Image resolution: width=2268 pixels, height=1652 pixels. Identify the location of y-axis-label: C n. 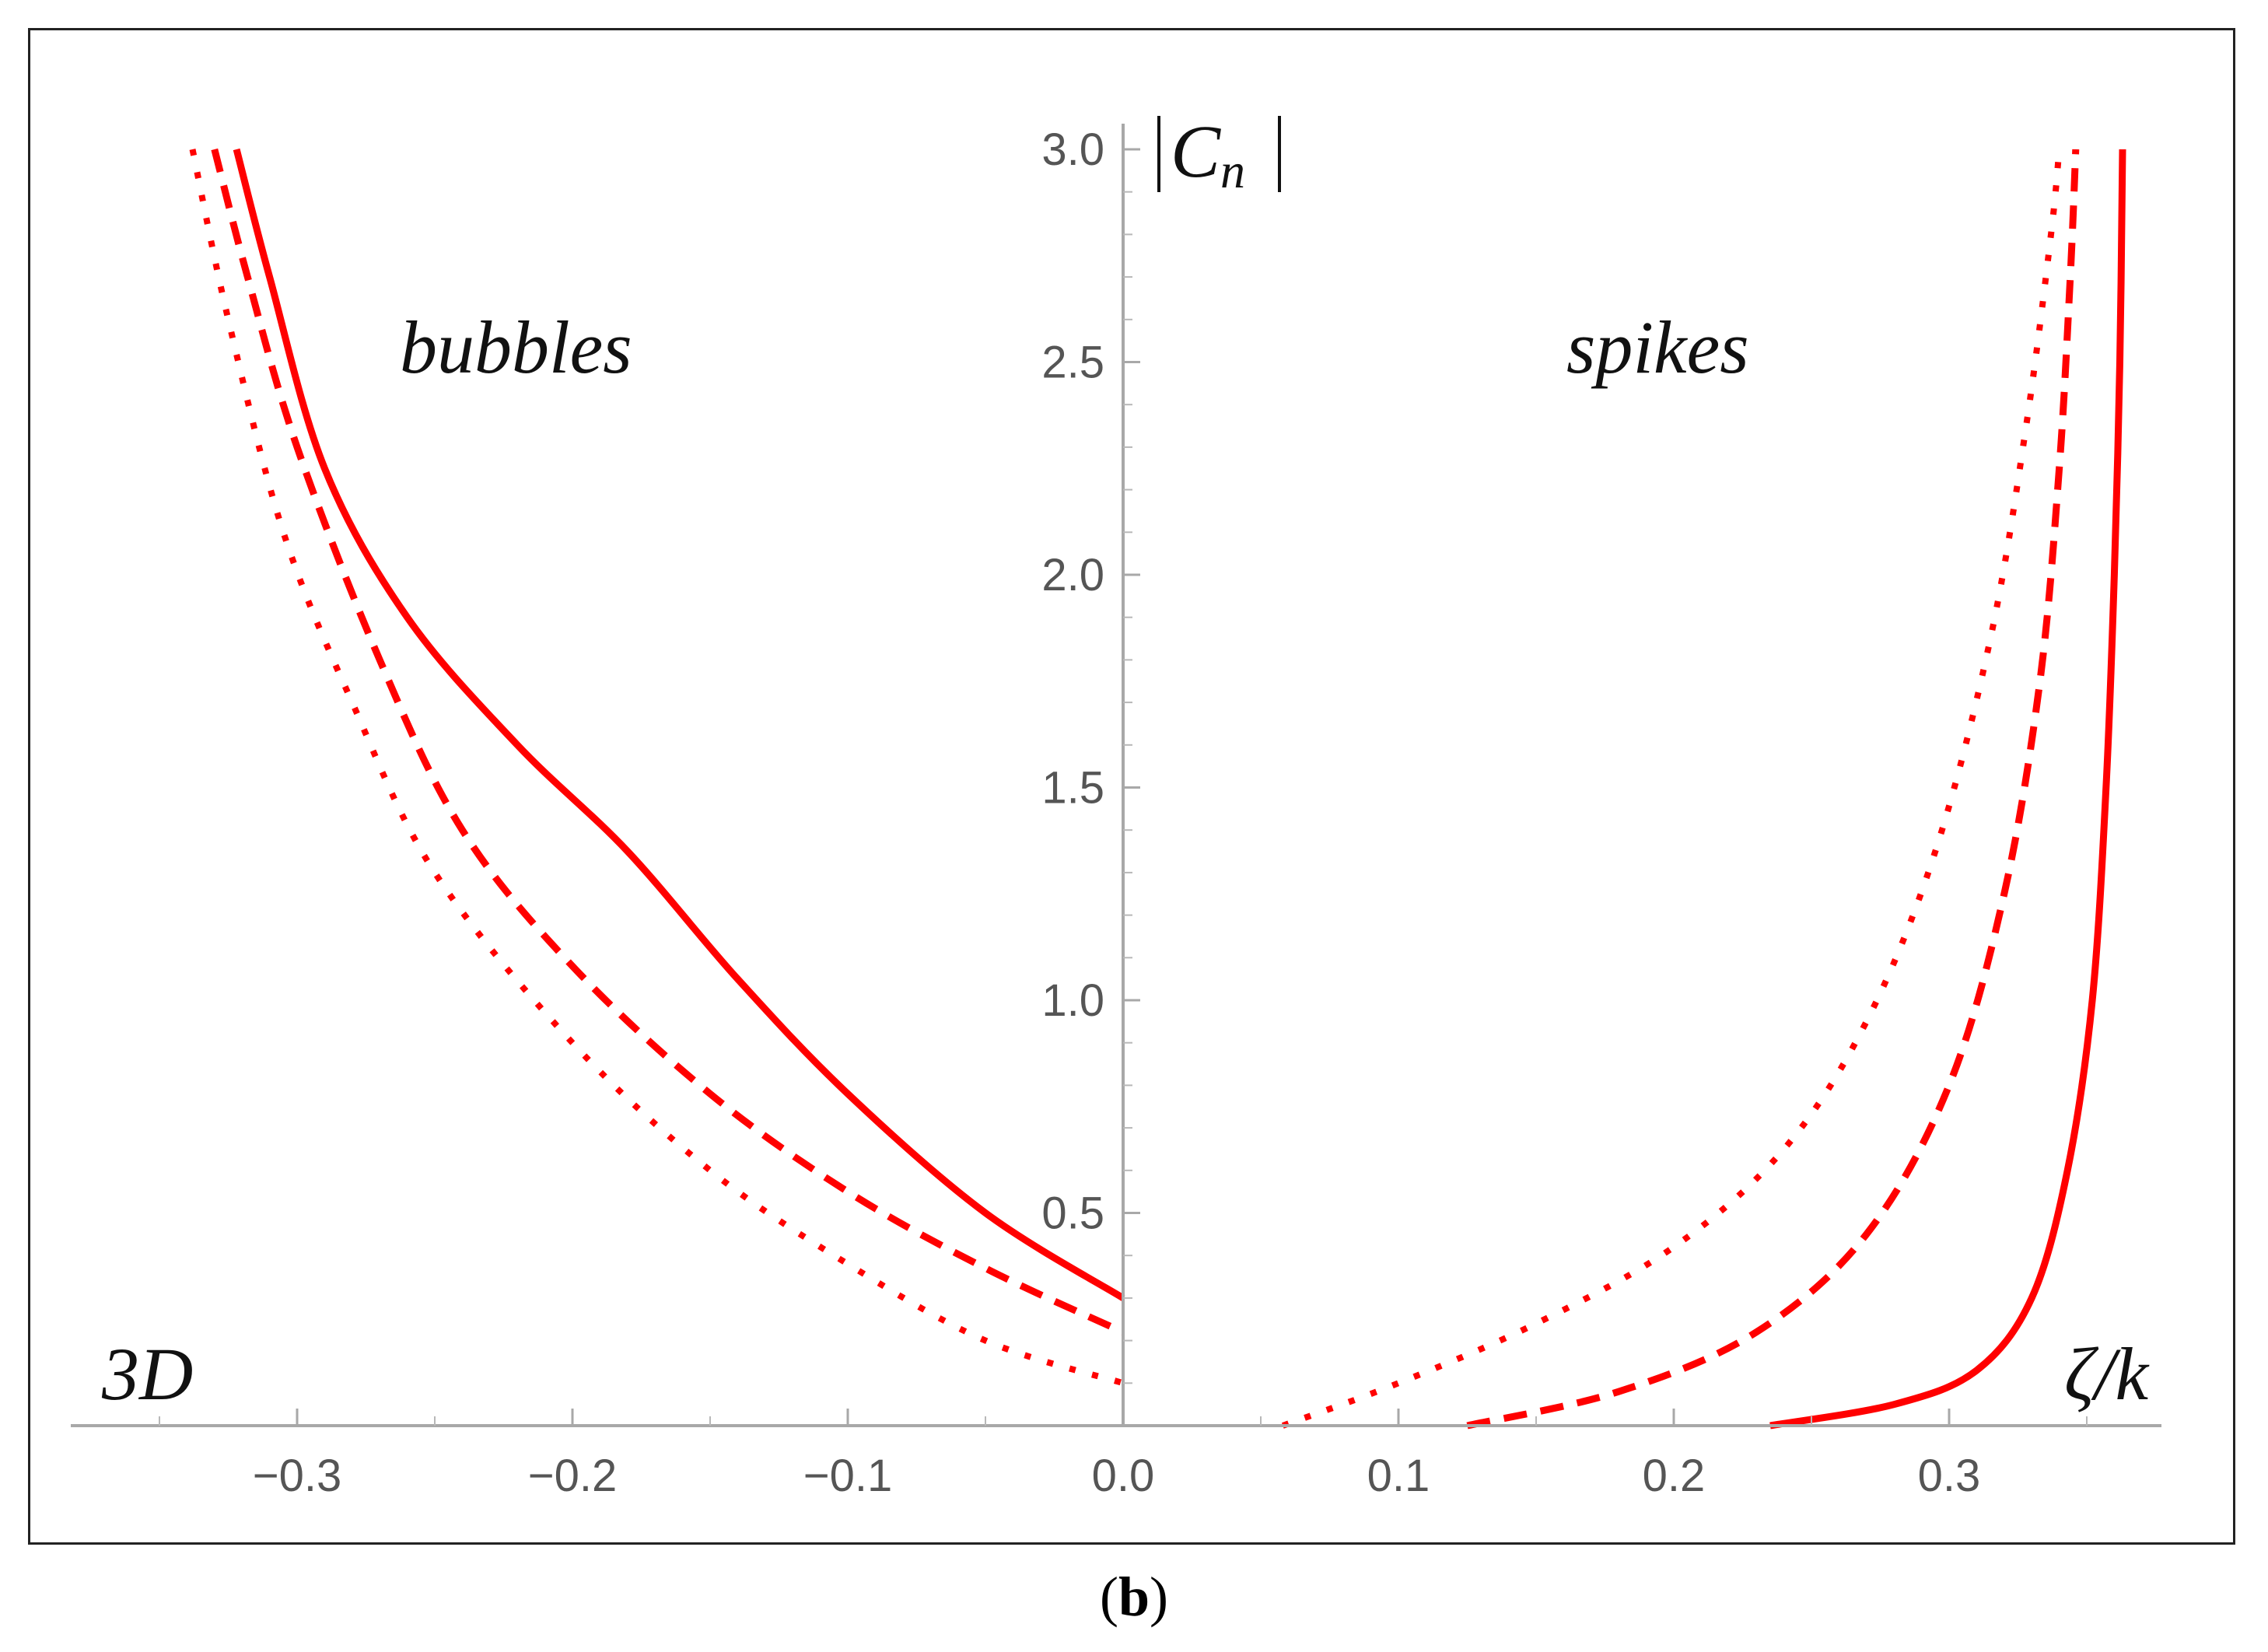
(1219, 154).